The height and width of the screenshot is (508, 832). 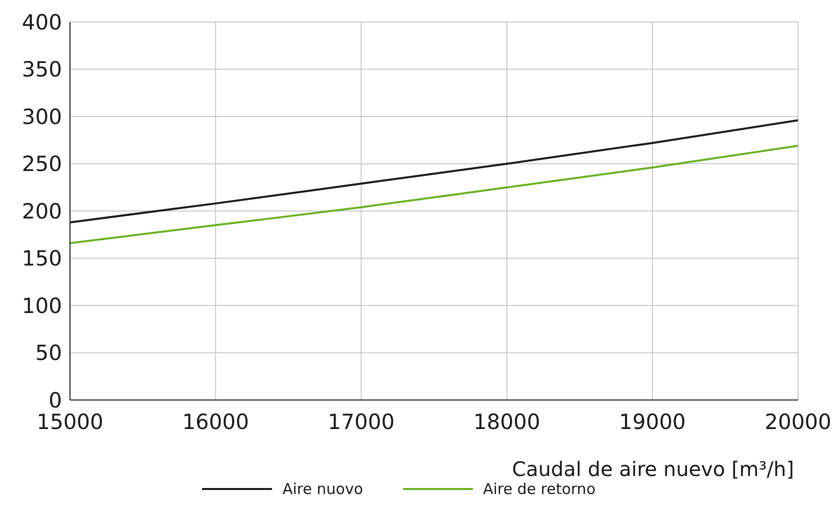 I want to click on y-tick-label: 250, so click(x=42, y=164).